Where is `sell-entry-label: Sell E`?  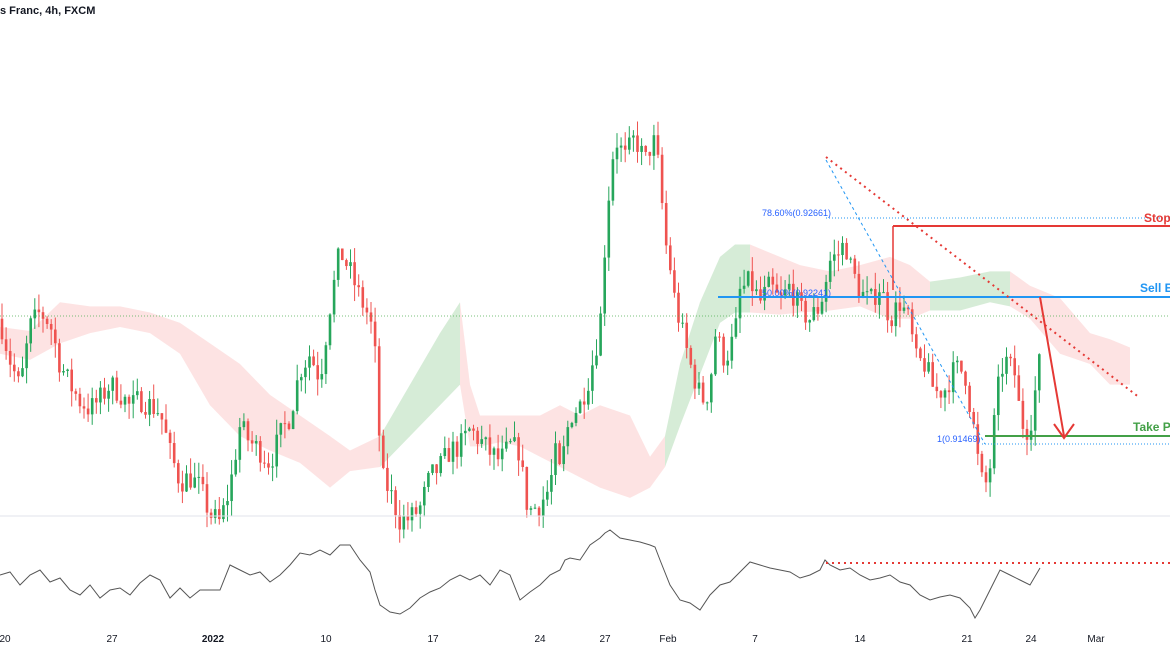
sell-entry-label: Sell E is located at coordinates (1155, 288).